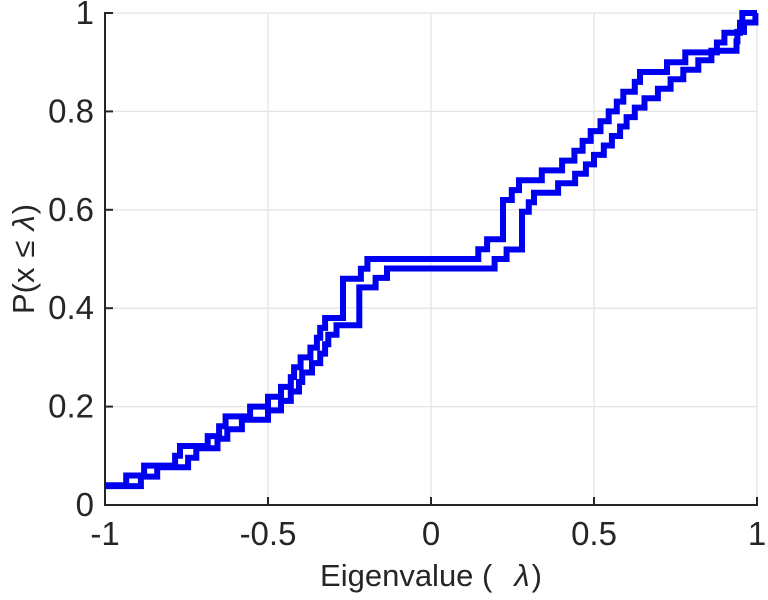 This screenshot has height=600, width=768. What do you see at coordinates (85, 15) in the screenshot?
I see `y-tick-label-5: 1` at bounding box center [85, 15].